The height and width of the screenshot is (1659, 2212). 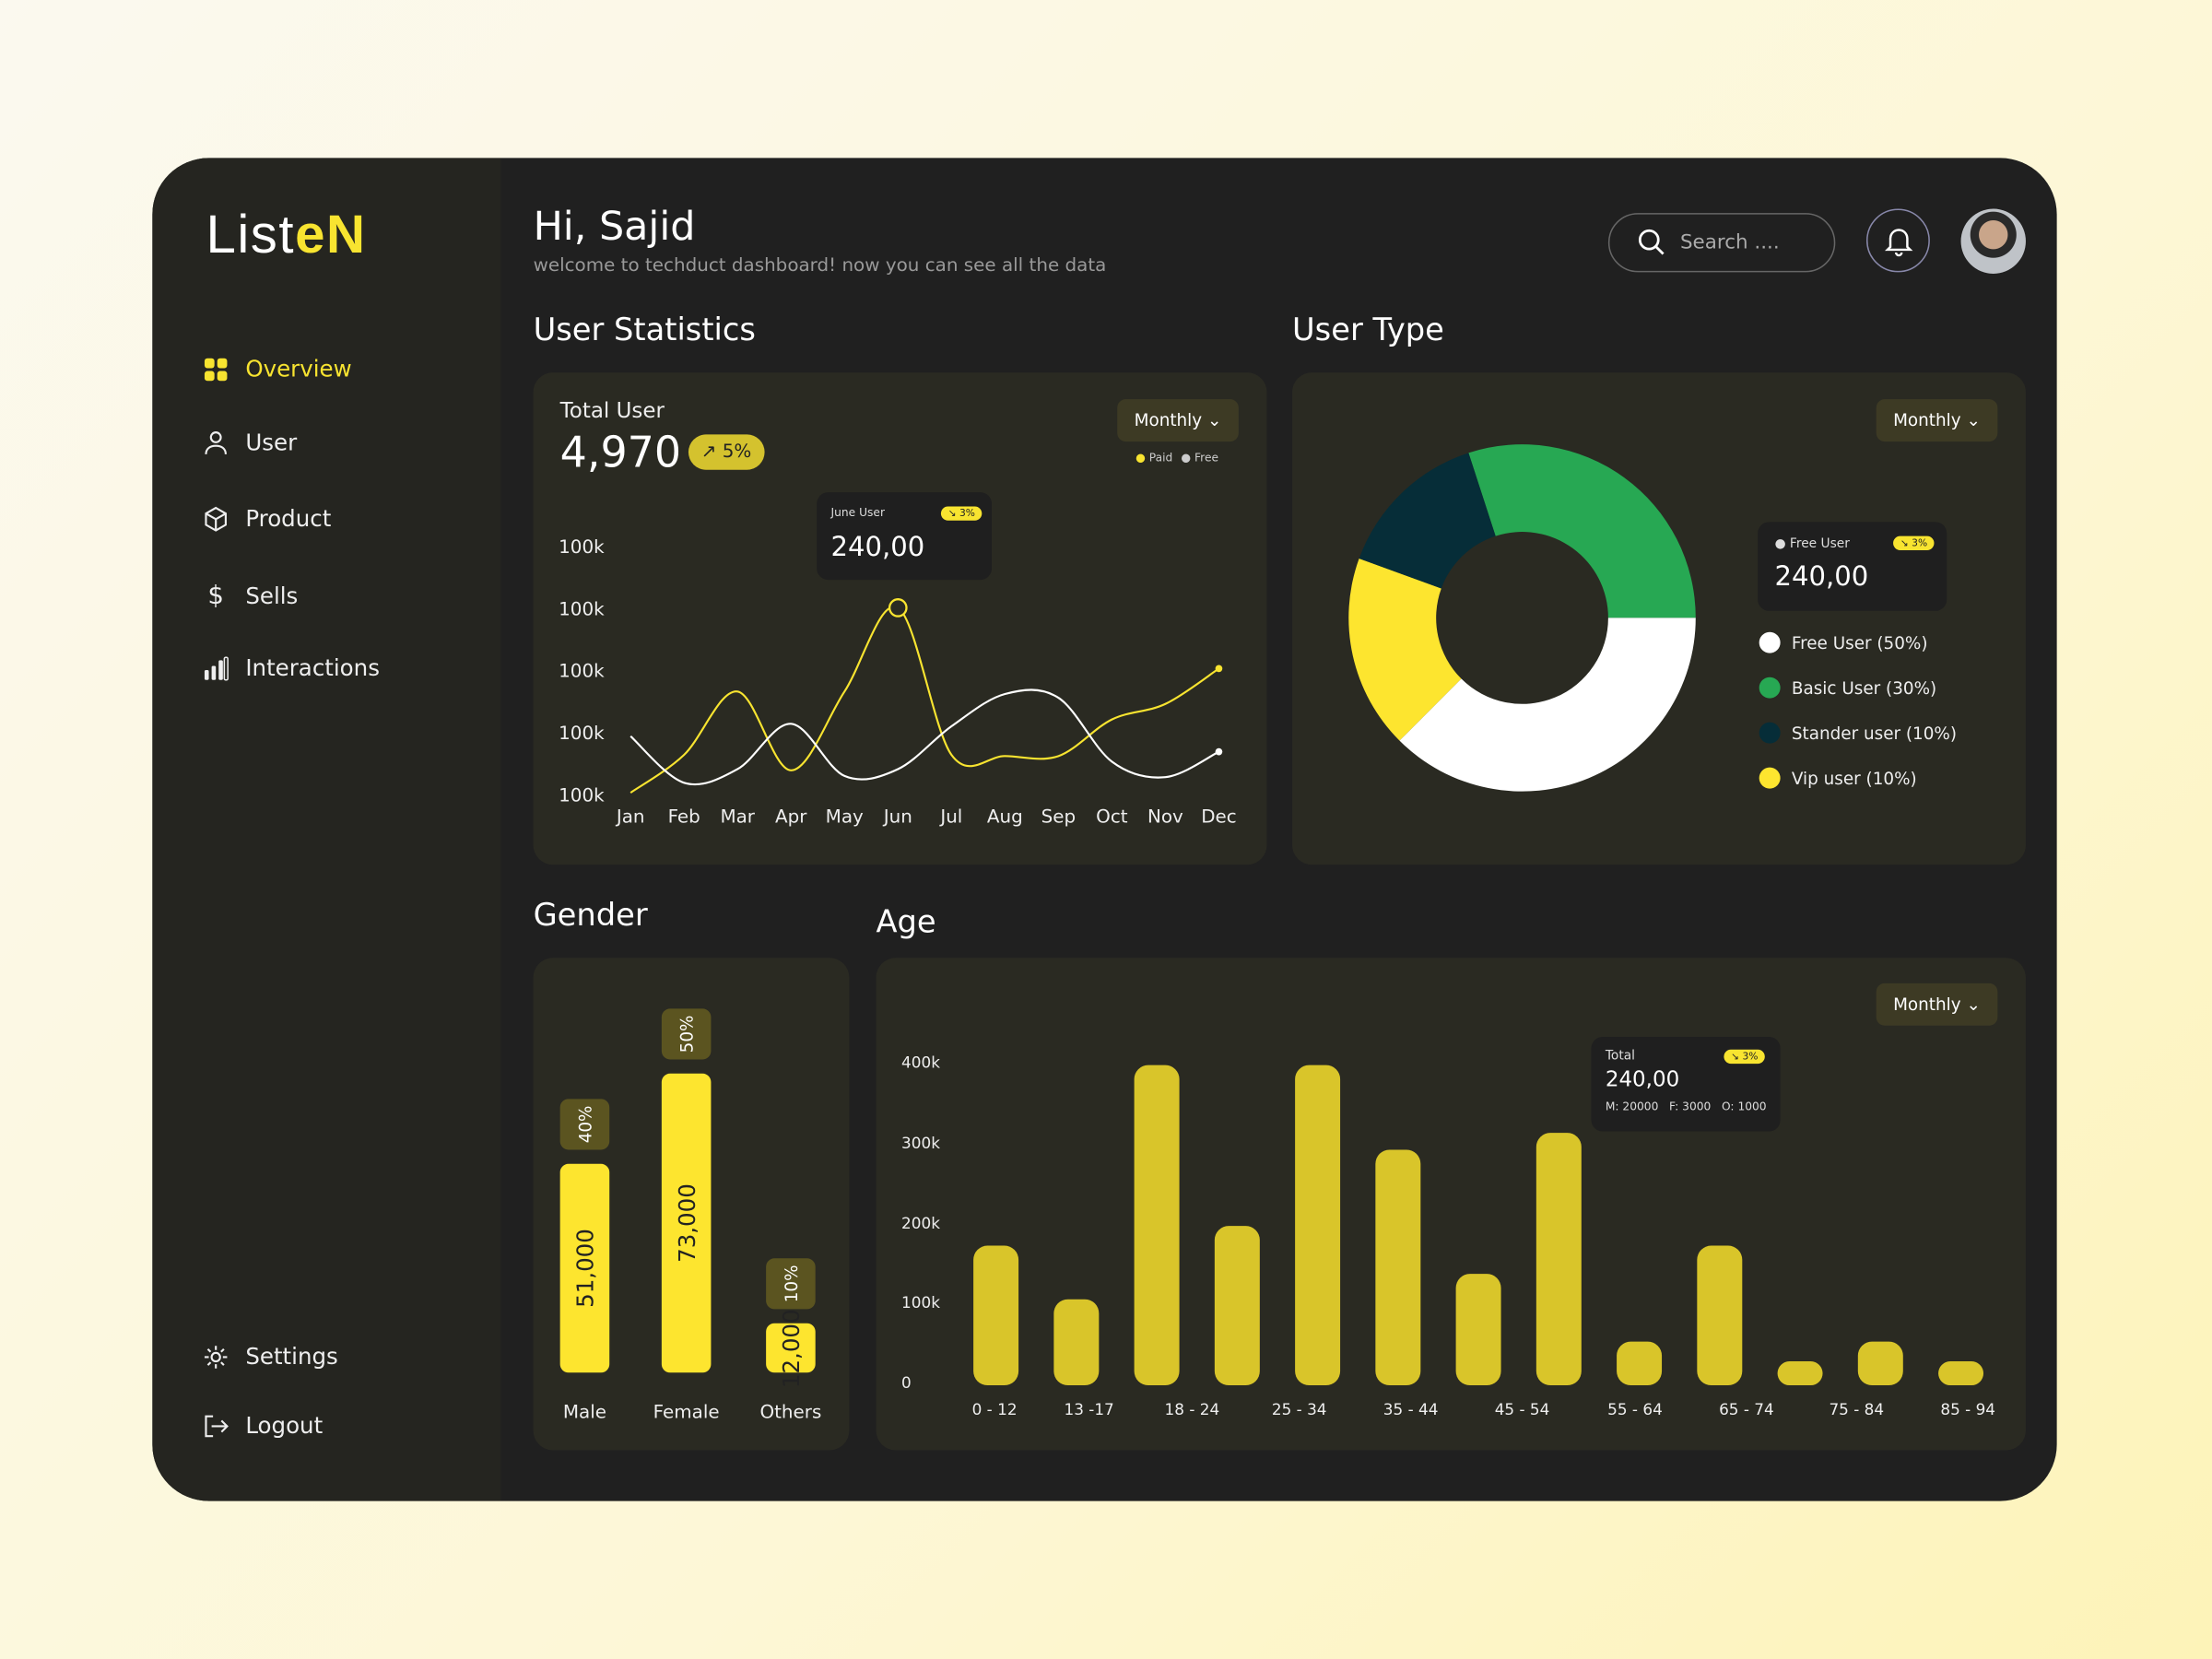 What do you see at coordinates (216, 442) in the screenshot?
I see `user-icon` at bounding box center [216, 442].